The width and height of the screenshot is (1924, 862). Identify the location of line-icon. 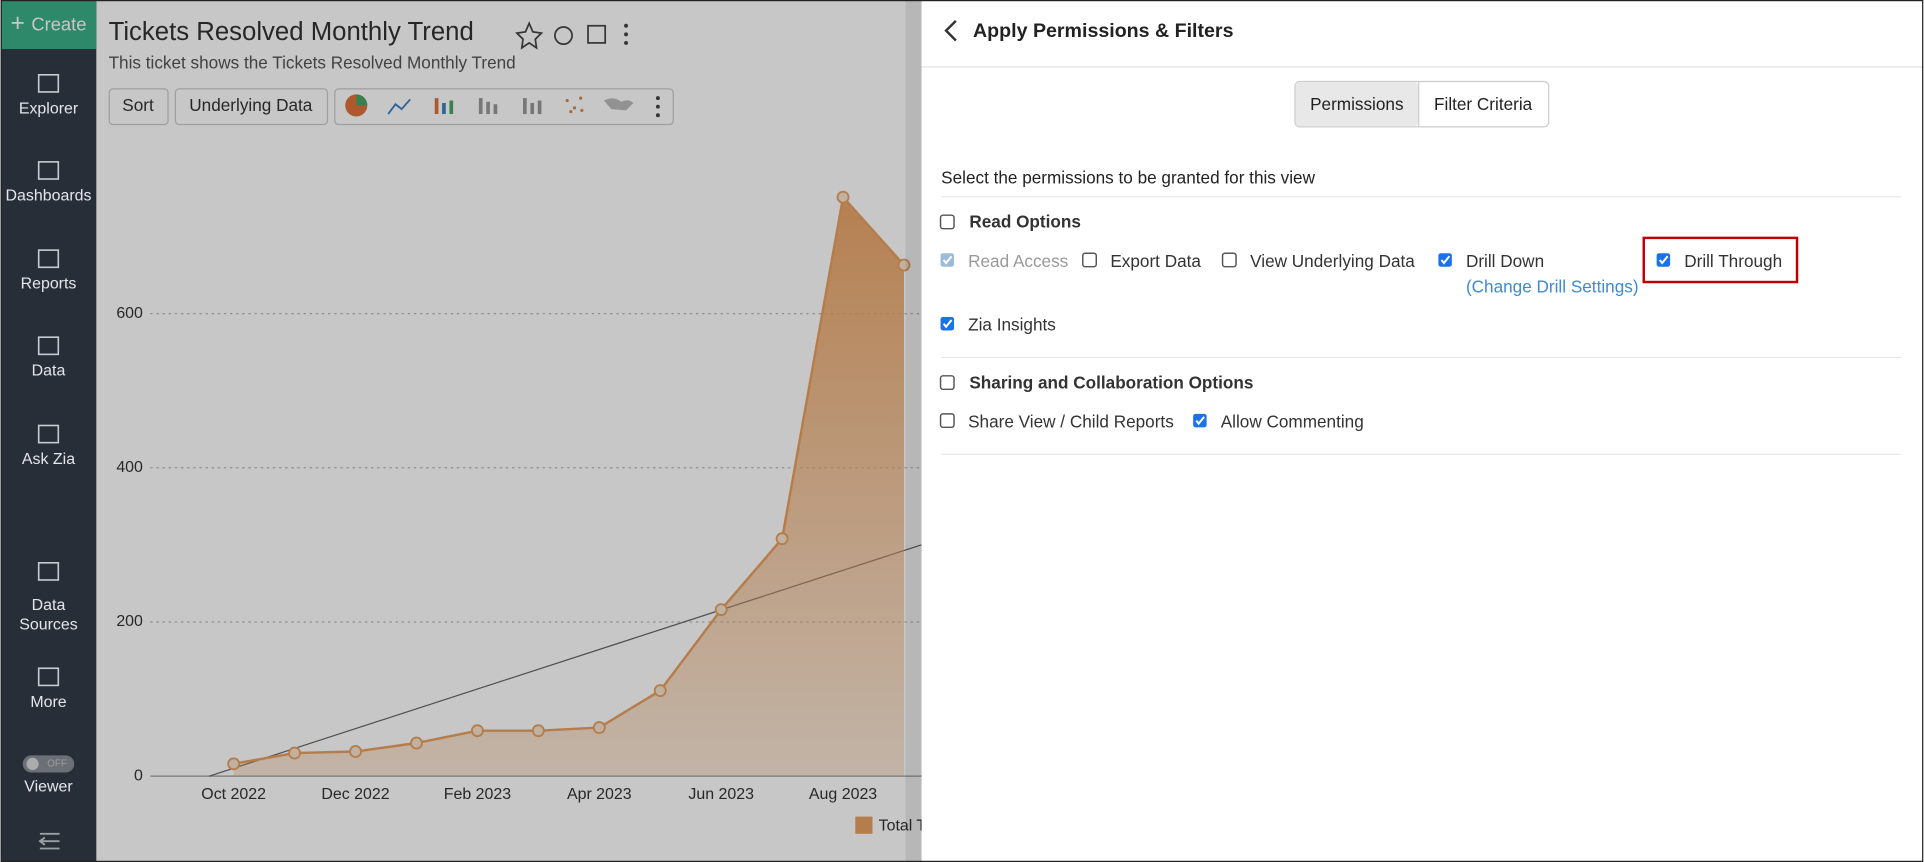
(399, 106).